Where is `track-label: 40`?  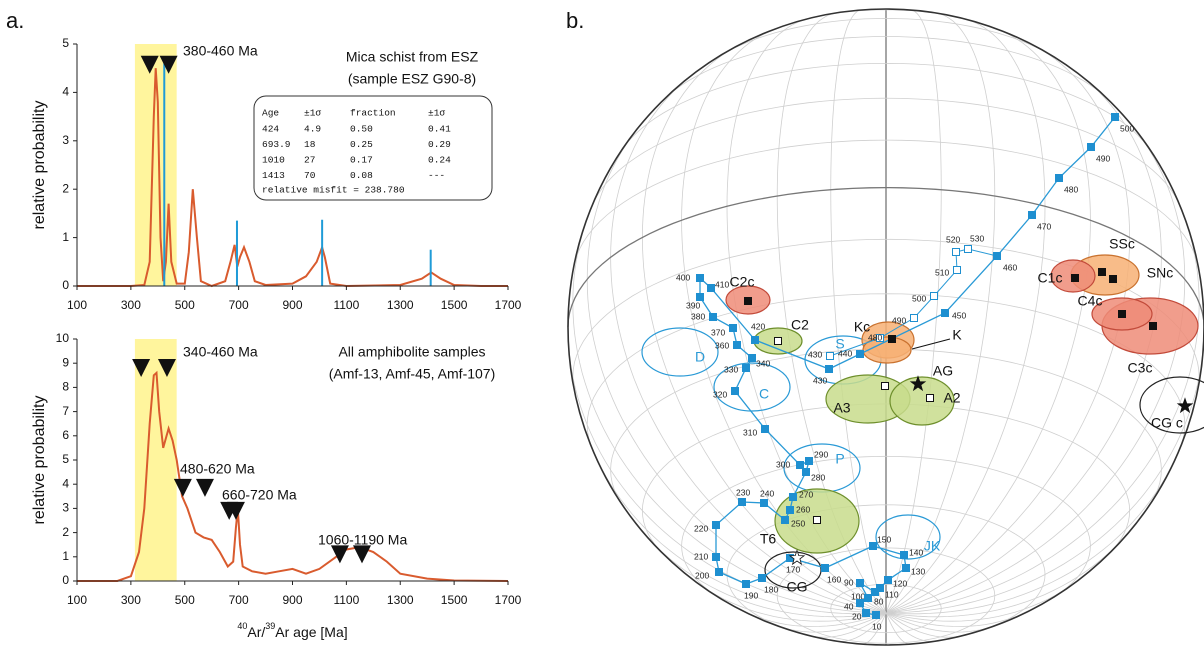
track-label: 40 is located at coordinates (849, 606).